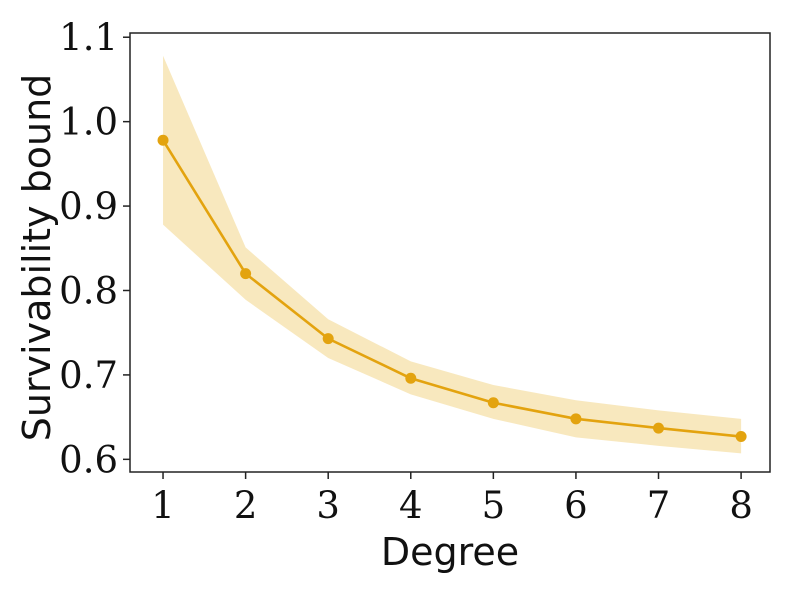 The image size is (789, 592). What do you see at coordinates (88, 122) in the screenshot?
I see `y-tick-label: 1.0` at bounding box center [88, 122].